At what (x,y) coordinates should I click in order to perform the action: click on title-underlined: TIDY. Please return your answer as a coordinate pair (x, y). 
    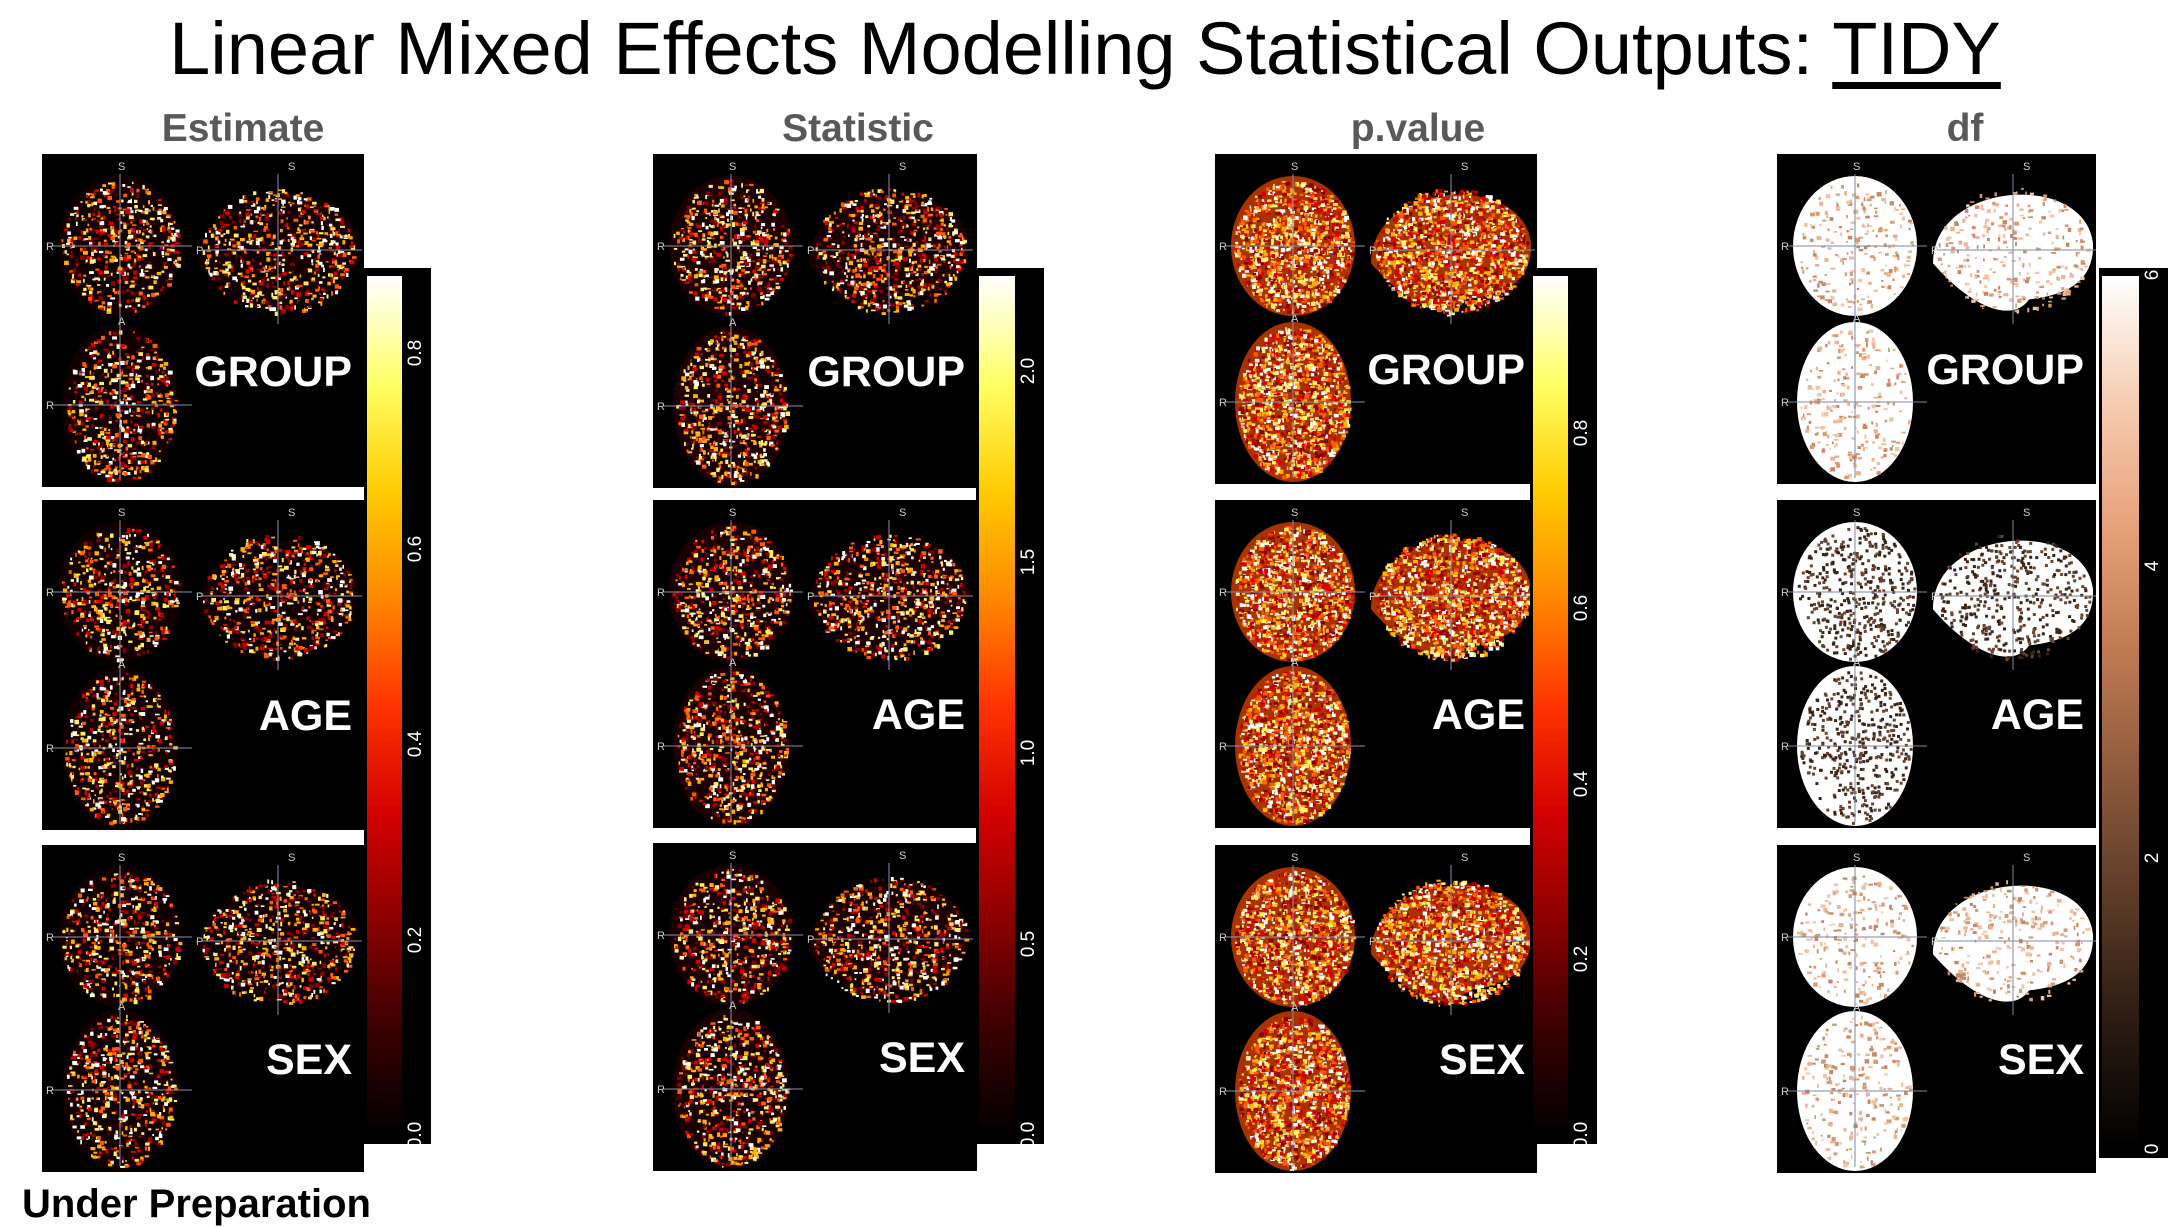
    Looking at the image, I should click on (1916, 48).